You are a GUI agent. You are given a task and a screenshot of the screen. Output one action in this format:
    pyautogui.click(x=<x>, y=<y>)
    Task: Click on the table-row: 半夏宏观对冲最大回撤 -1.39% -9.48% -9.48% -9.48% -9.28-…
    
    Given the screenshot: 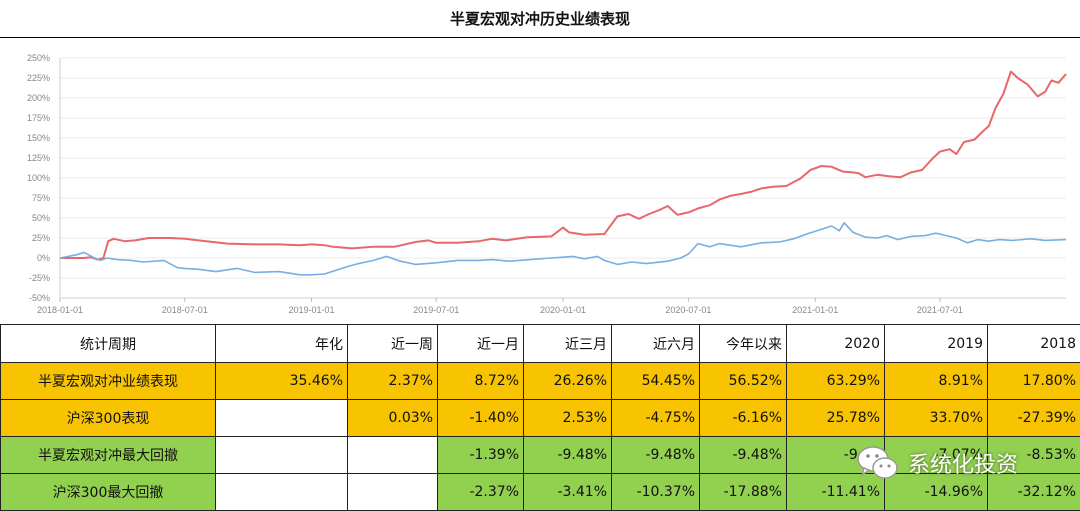 What is the action you would take?
    pyautogui.click(x=540, y=455)
    